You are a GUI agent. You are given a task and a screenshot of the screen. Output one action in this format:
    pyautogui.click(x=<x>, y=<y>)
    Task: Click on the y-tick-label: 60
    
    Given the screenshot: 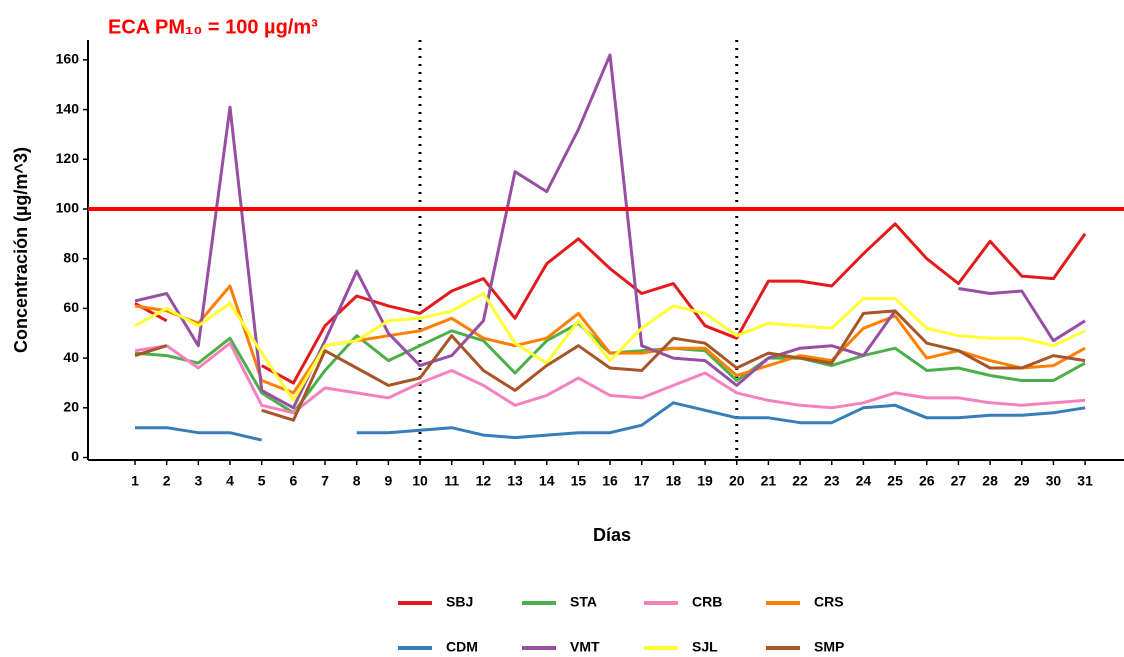 What is the action you would take?
    pyautogui.click(x=71, y=307)
    